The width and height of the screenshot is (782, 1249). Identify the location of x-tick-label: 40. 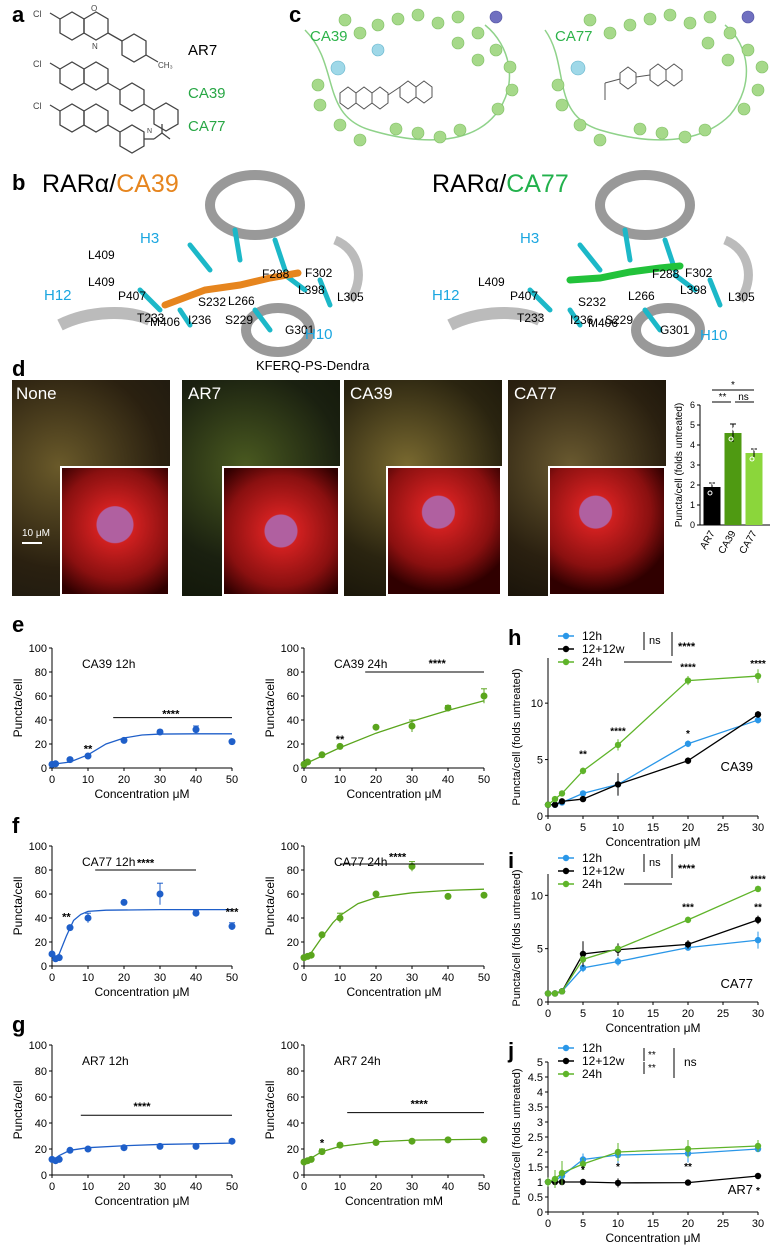
(196, 780).